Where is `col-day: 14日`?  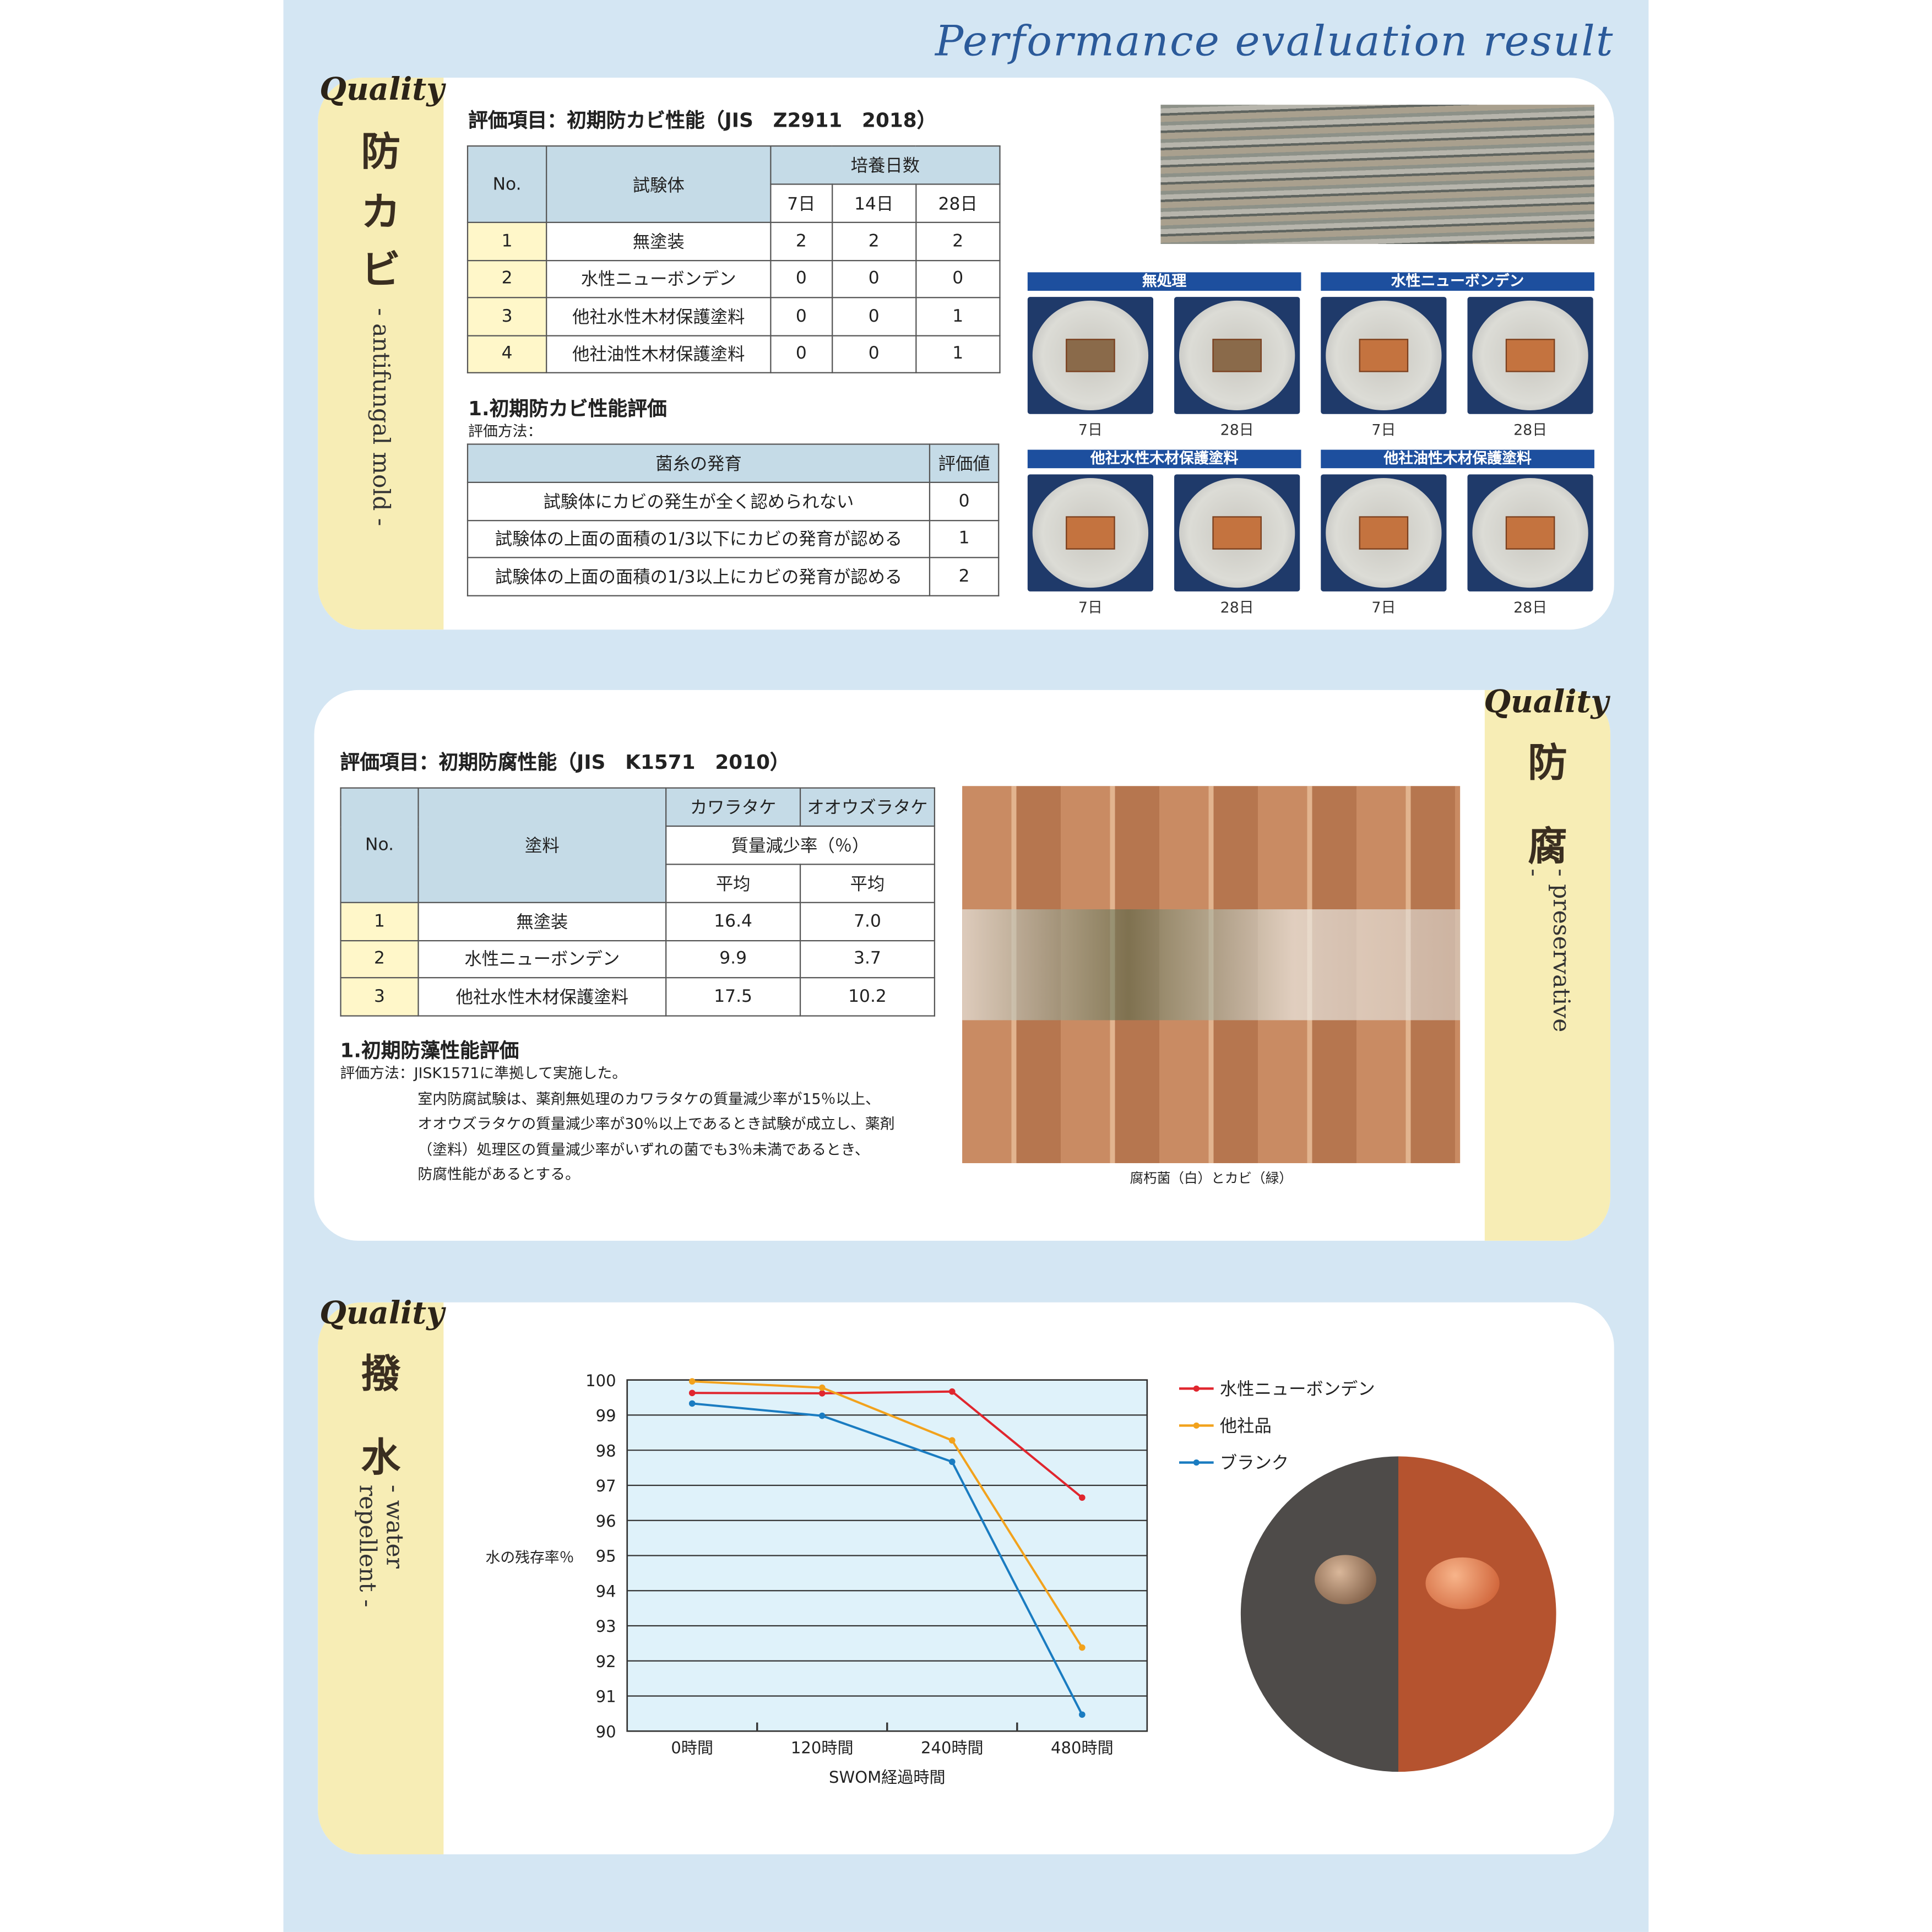
col-day: 14日 is located at coordinates (874, 203).